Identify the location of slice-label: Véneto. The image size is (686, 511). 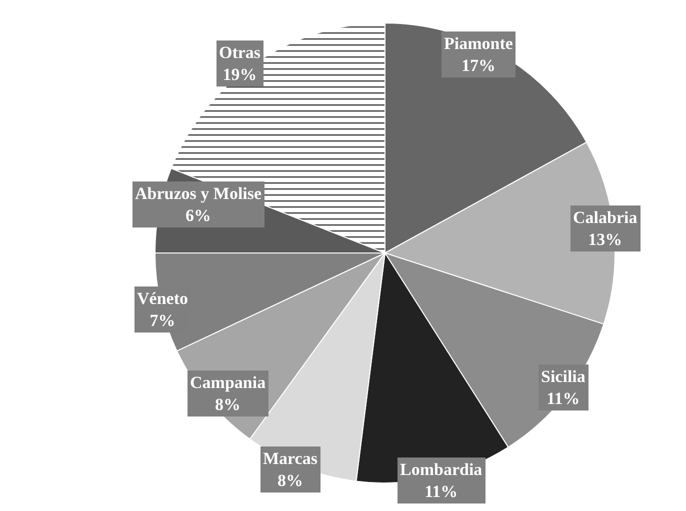
(162, 298).